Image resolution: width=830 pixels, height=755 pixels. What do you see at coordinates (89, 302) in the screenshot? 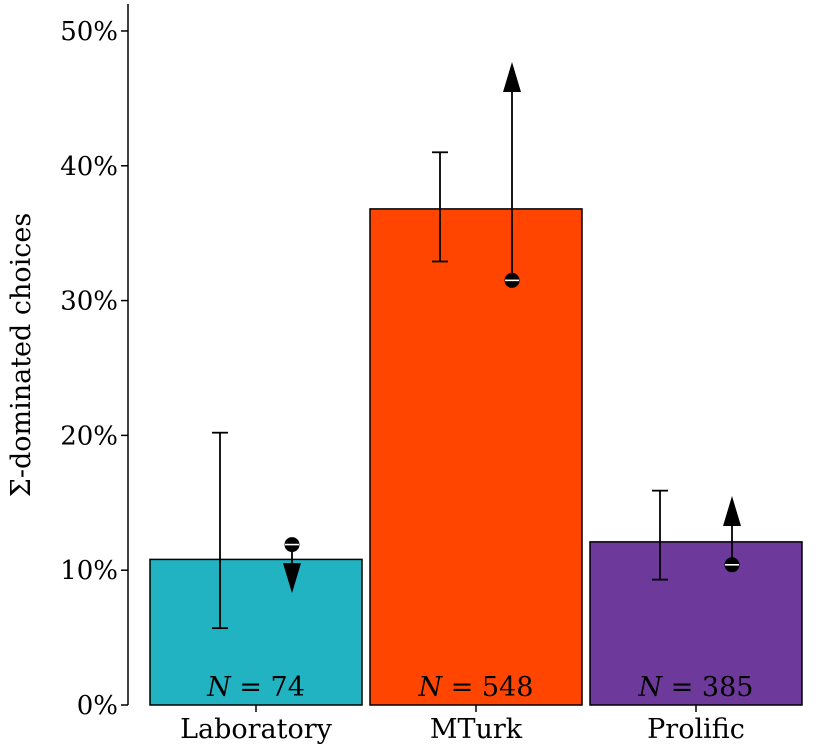
I see `y-tick-label: 30%` at bounding box center [89, 302].